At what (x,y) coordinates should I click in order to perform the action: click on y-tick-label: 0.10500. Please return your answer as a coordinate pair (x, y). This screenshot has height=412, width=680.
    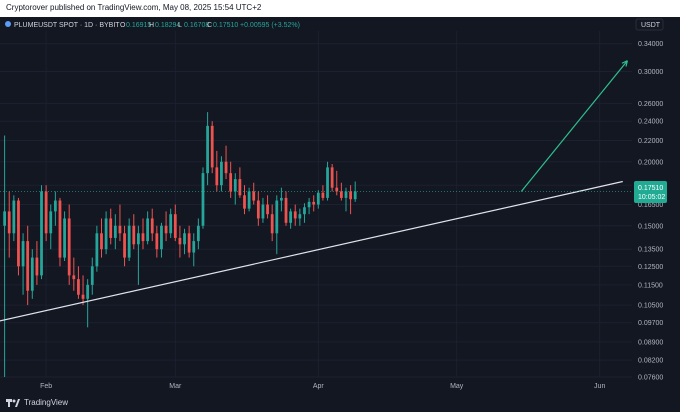
    Looking at the image, I should click on (650, 306).